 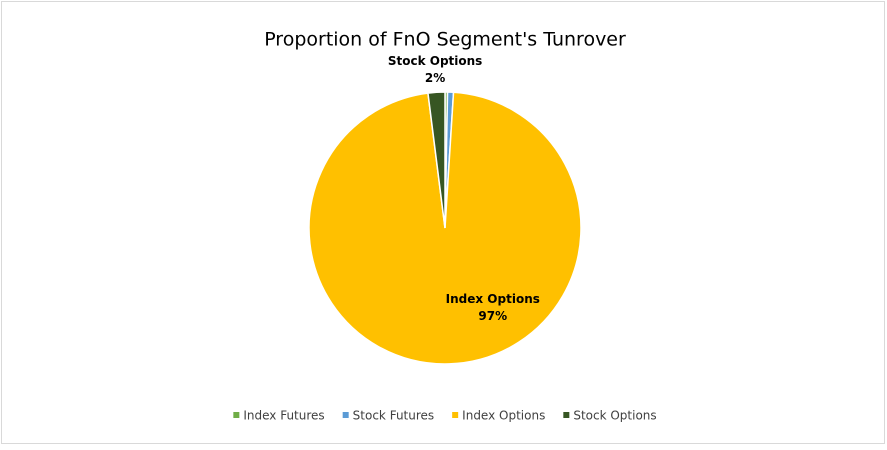 I want to click on legend-label: Stock Options, so click(x=614, y=416).